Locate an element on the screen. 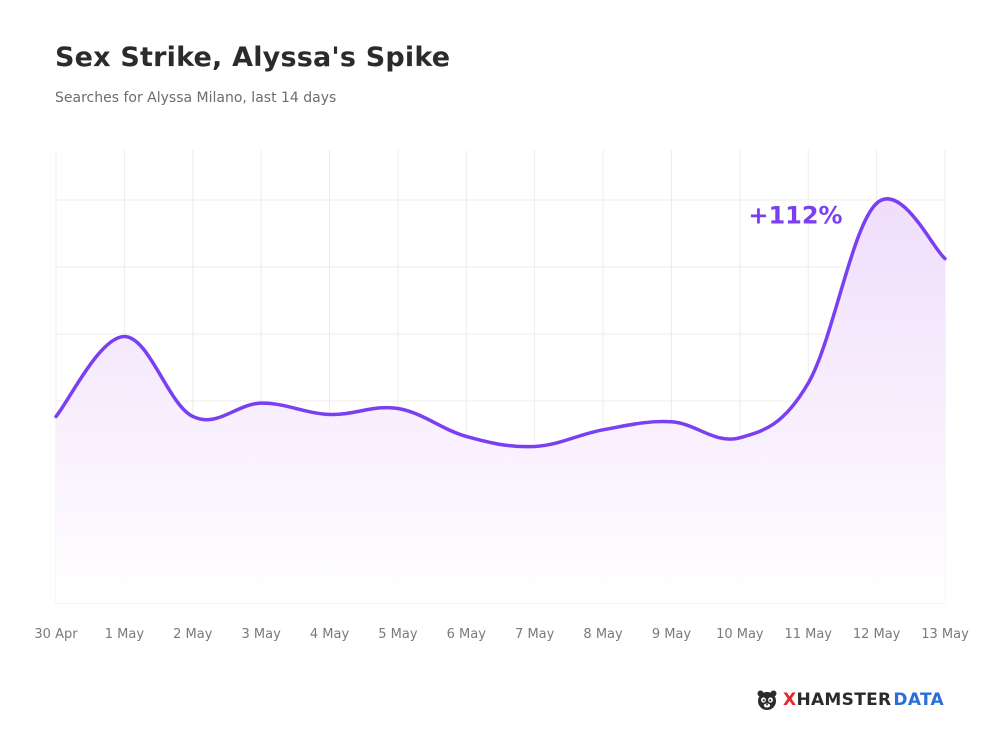  x-tick-label: 2 May is located at coordinates (193, 634).